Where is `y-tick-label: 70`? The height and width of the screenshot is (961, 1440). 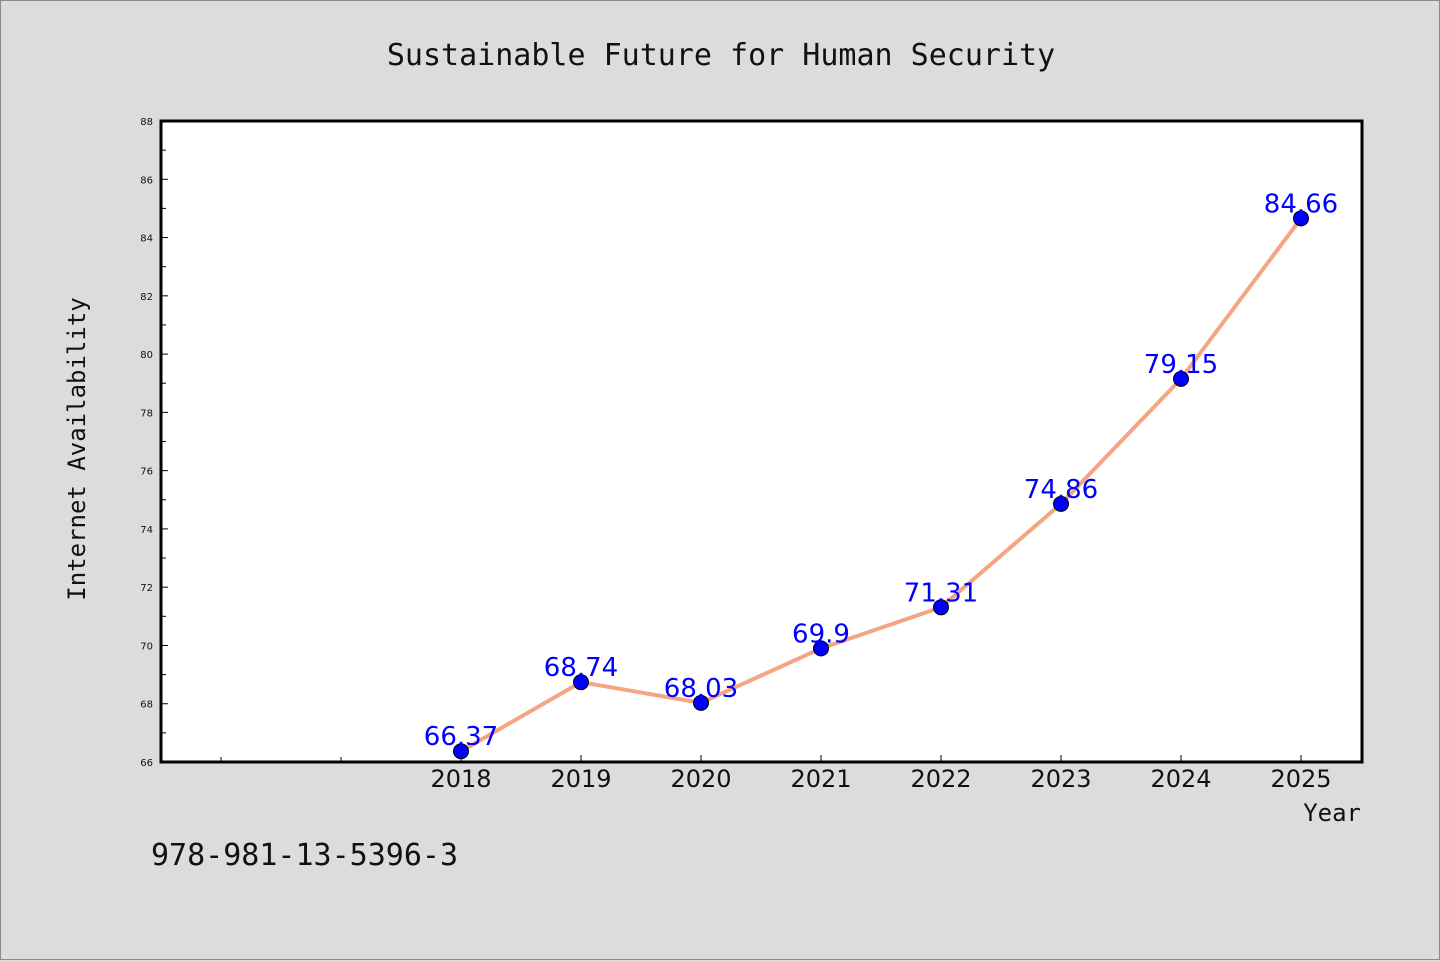 y-tick-label: 70 is located at coordinates (146, 646).